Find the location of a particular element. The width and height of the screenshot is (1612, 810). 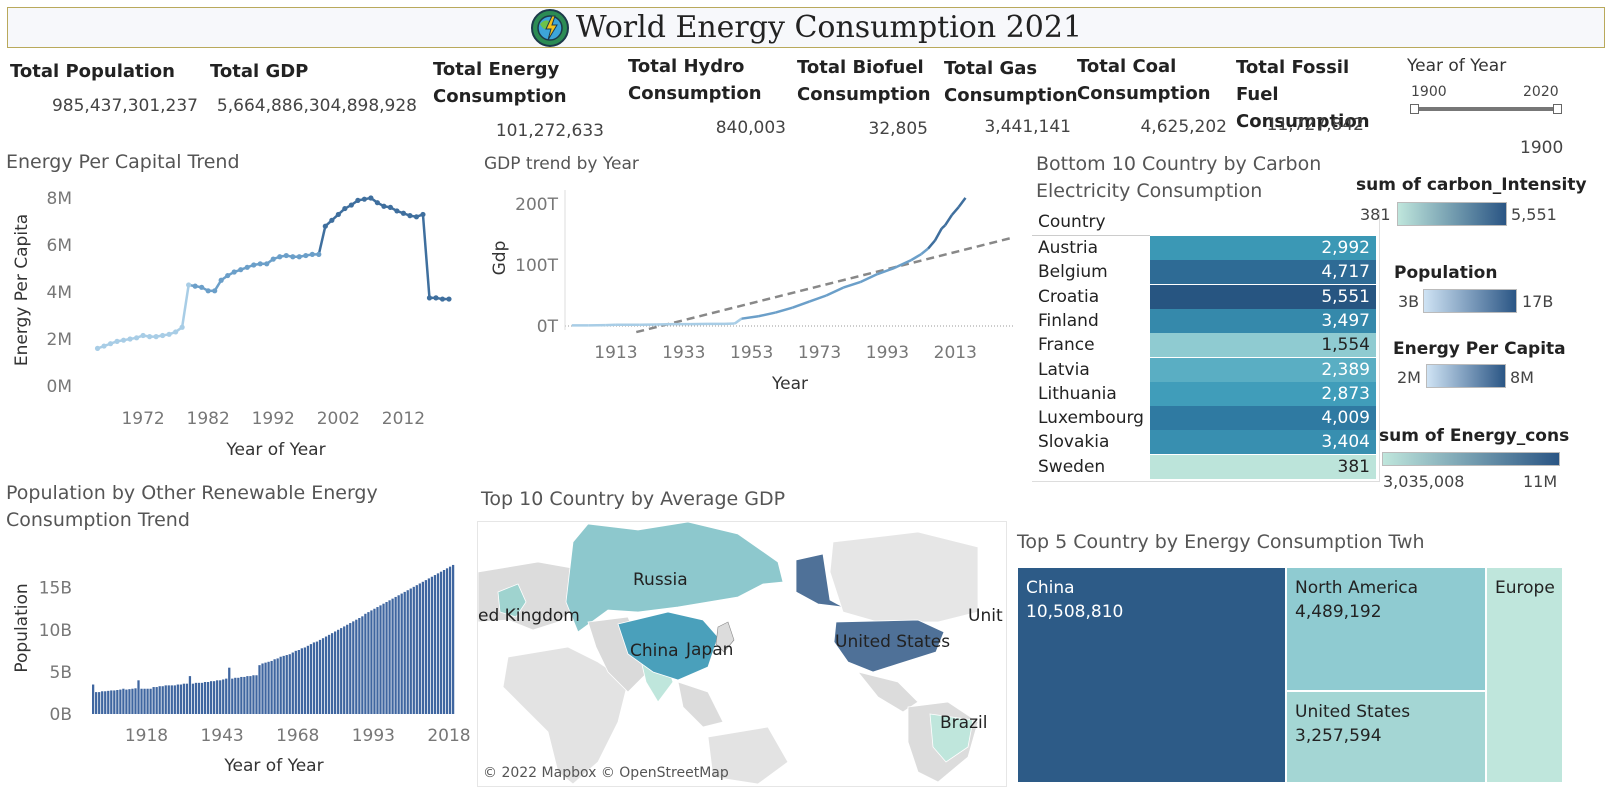

x-tick-label: 2013 is located at coordinates (955, 353).